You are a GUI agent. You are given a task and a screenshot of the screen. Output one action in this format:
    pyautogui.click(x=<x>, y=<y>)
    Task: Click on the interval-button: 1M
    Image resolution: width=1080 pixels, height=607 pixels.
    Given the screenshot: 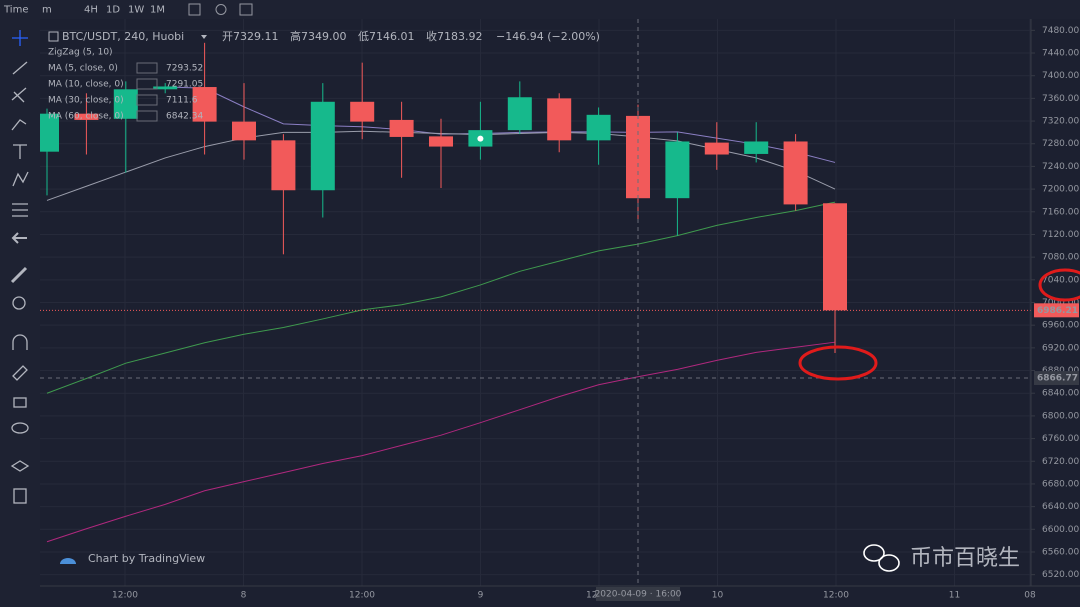 What is the action you would take?
    pyautogui.click(x=157, y=10)
    